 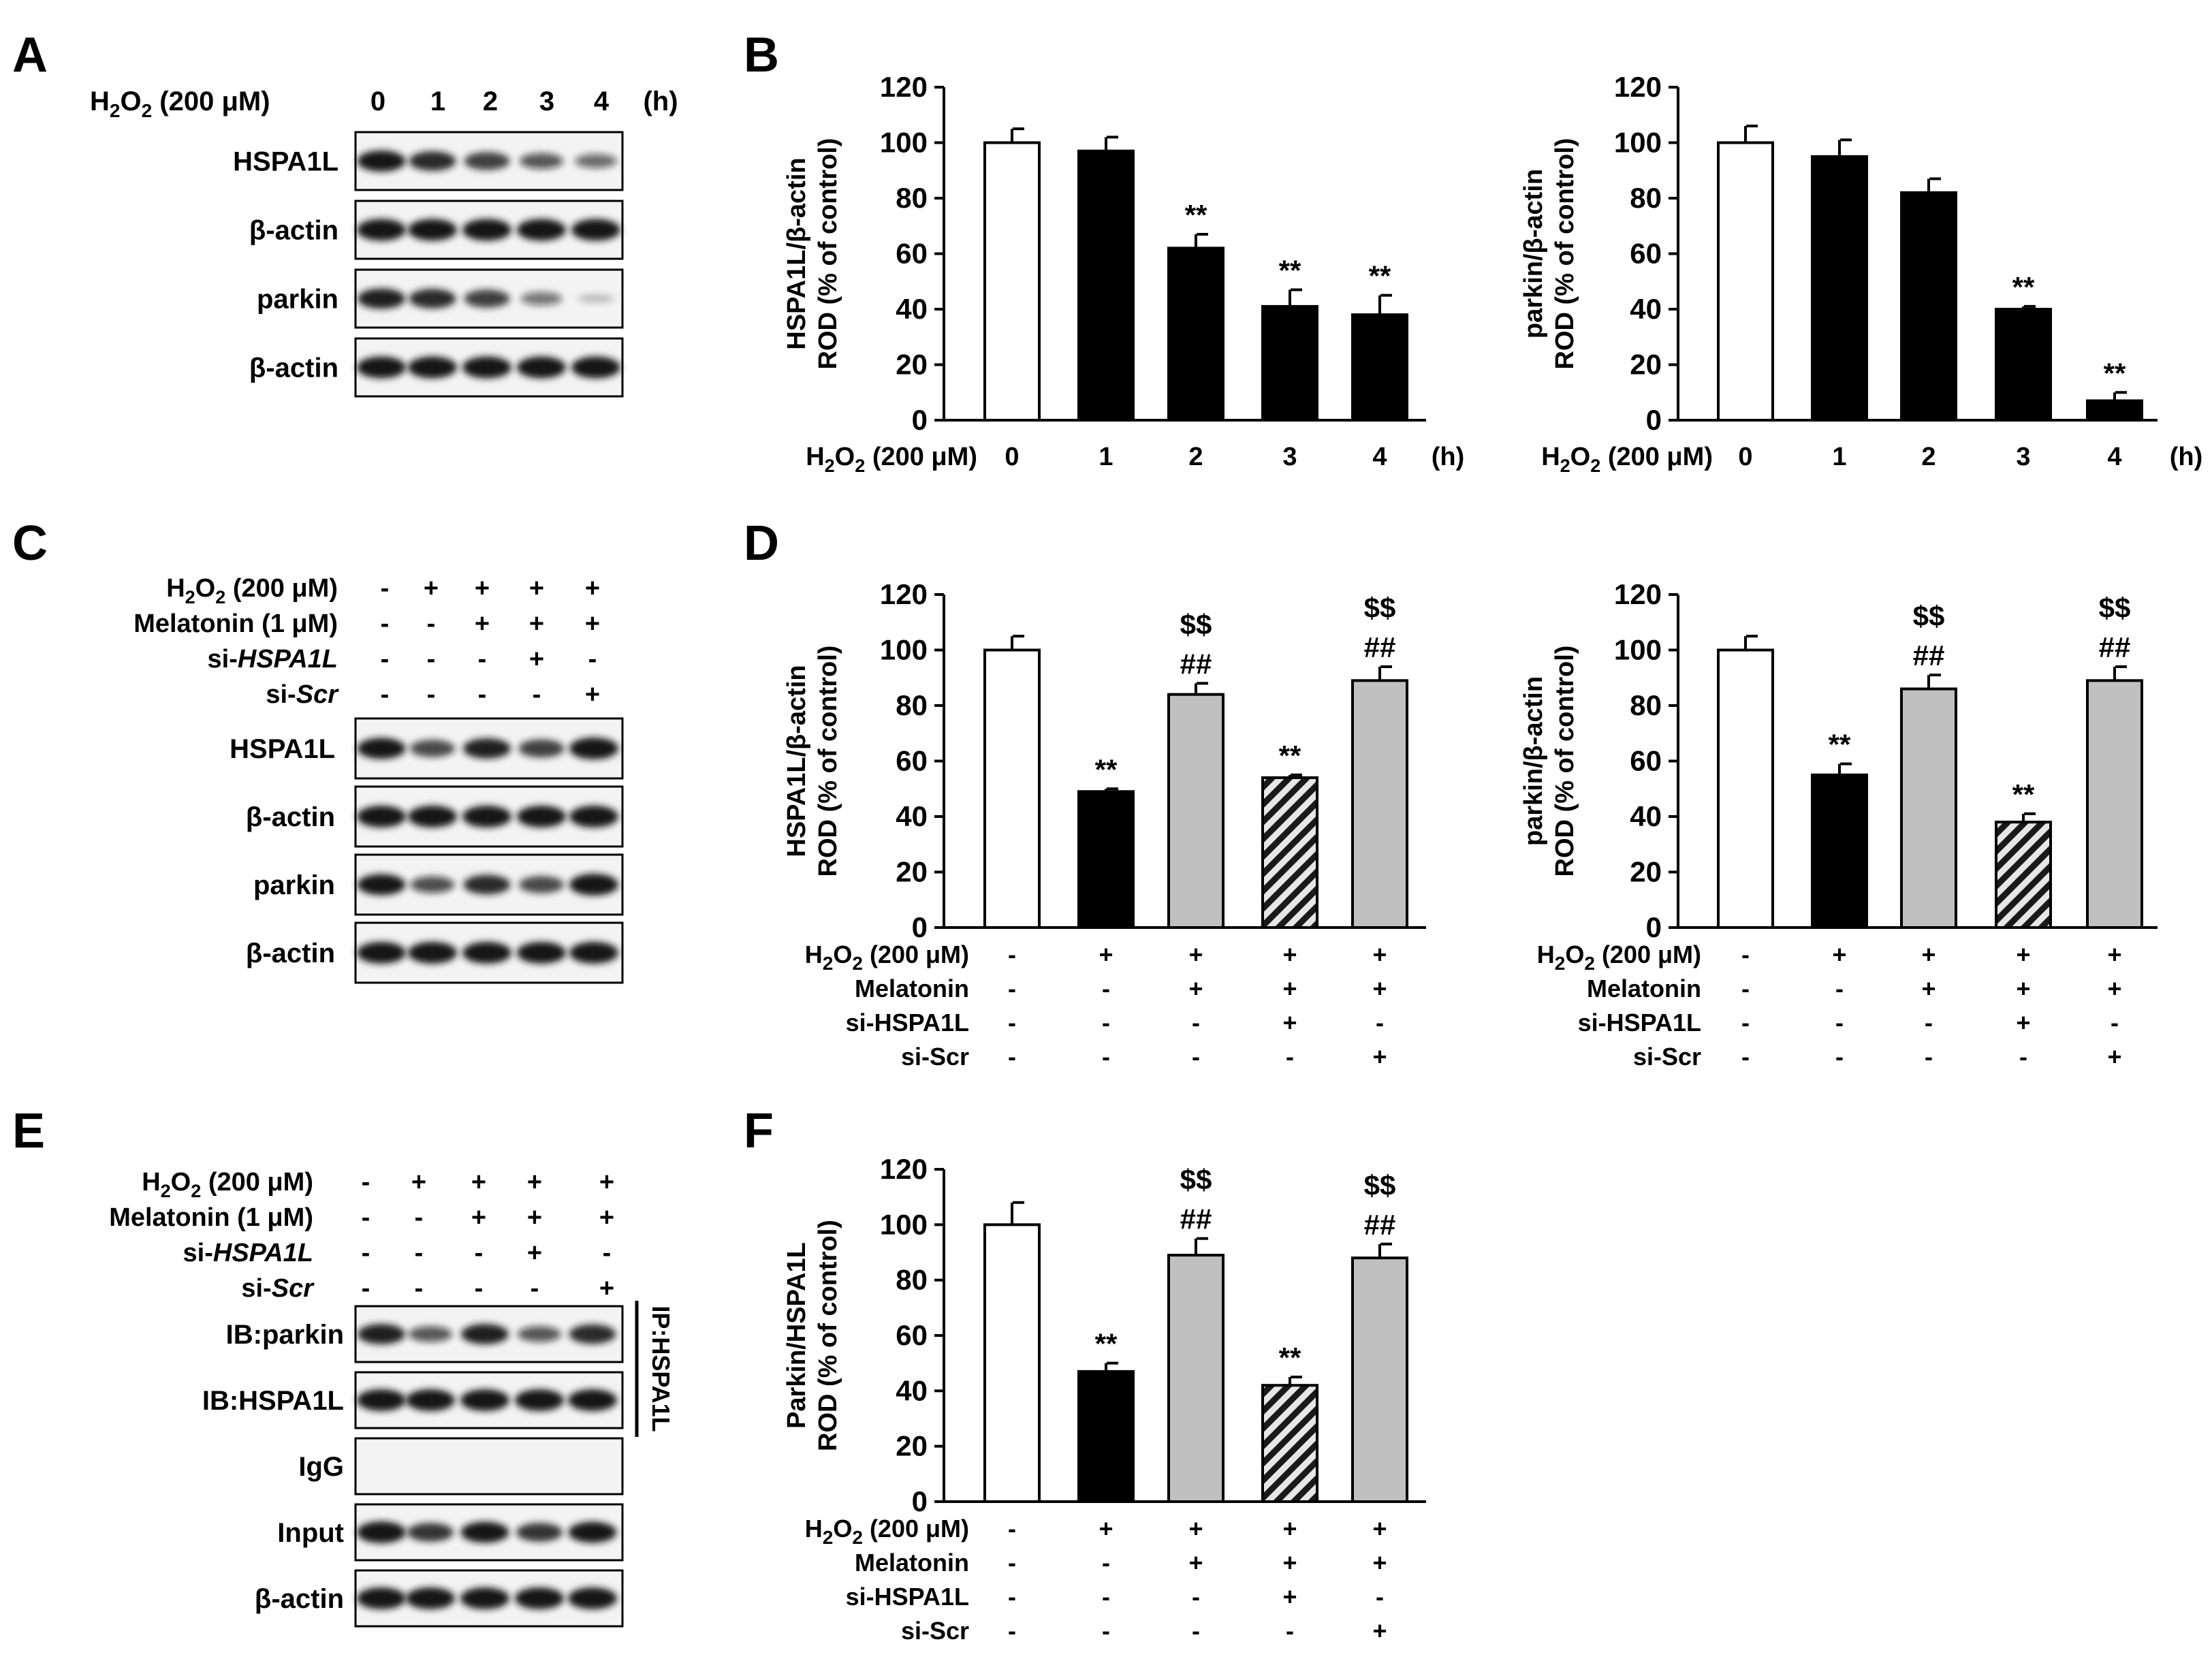 What do you see at coordinates (2114, 457) in the screenshot?
I see `x-category-label: 4` at bounding box center [2114, 457].